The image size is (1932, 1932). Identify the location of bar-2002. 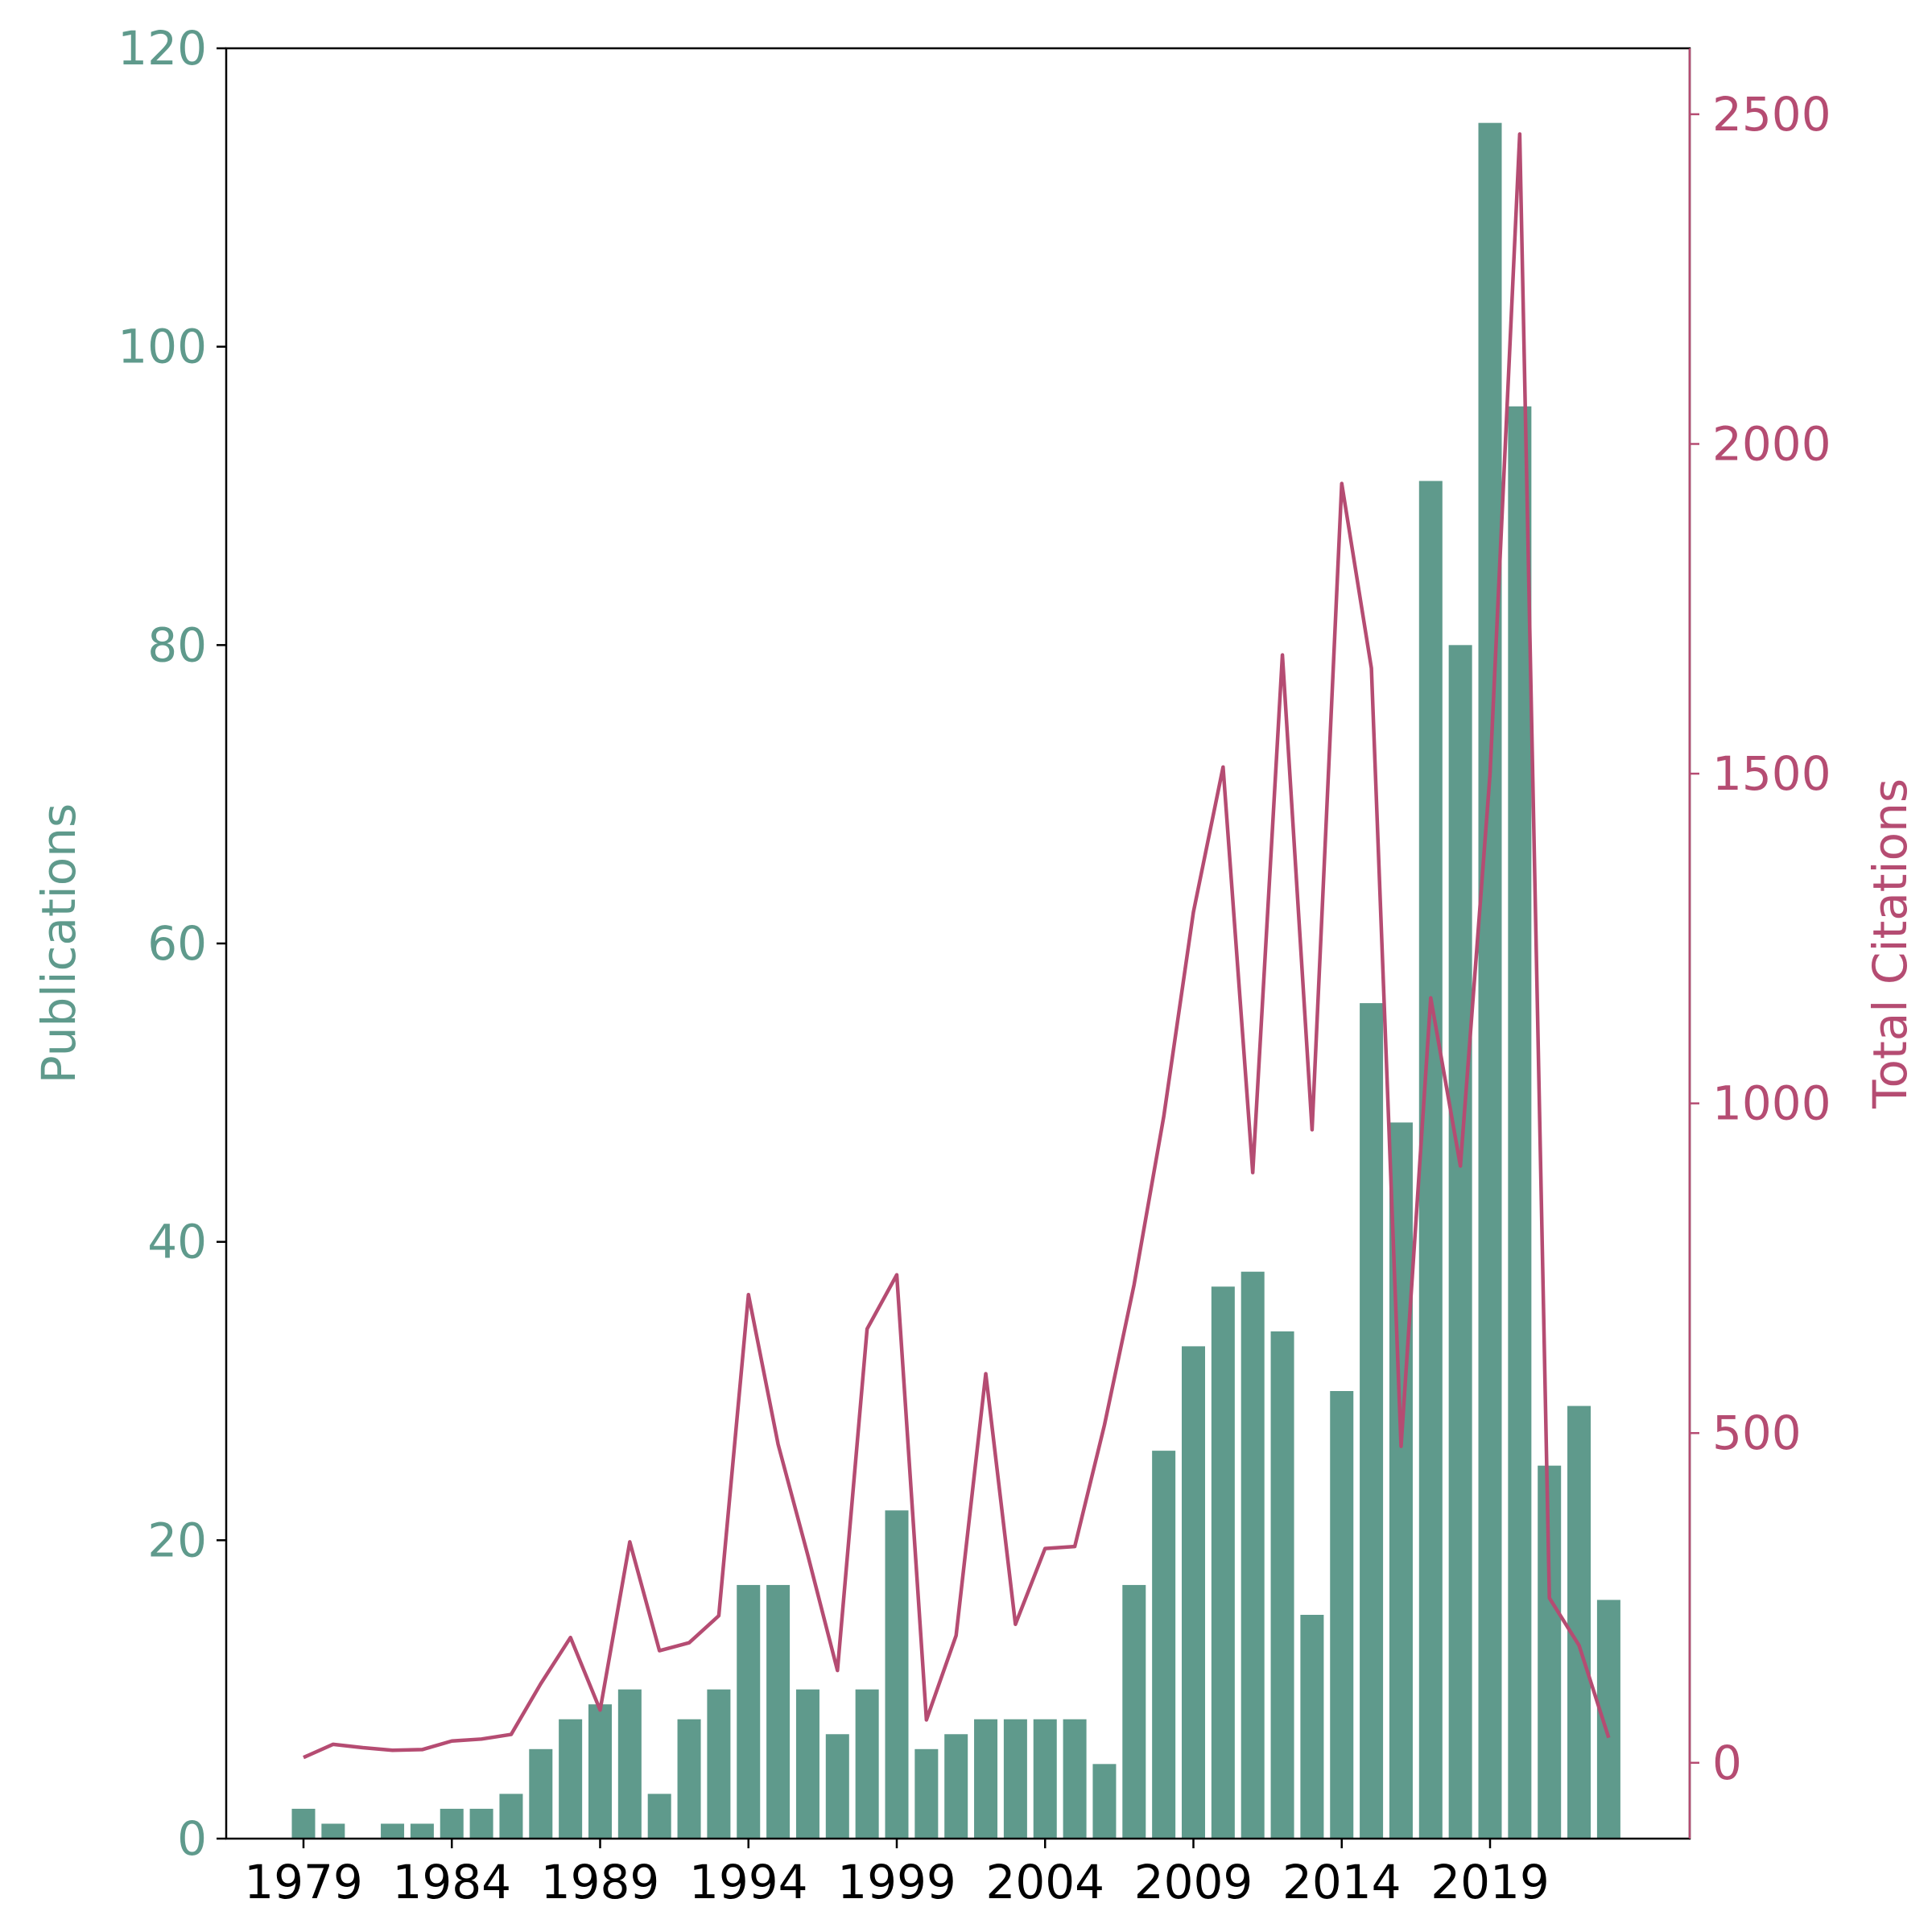
(986, 1779).